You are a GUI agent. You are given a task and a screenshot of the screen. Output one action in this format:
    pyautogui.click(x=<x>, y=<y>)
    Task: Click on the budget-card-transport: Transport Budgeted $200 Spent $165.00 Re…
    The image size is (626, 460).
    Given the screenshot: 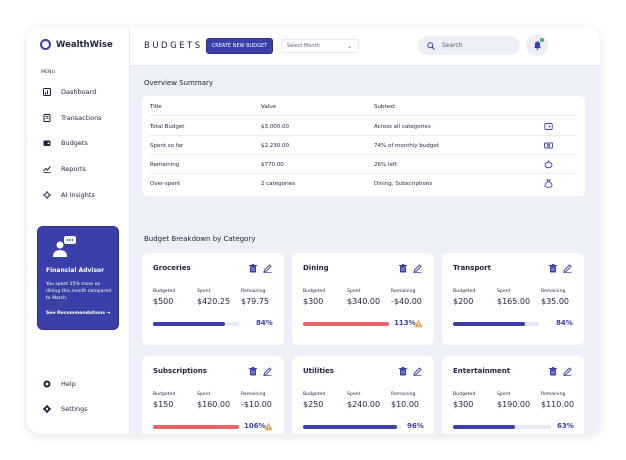 What is the action you would take?
    pyautogui.click(x=513, y=299)
    